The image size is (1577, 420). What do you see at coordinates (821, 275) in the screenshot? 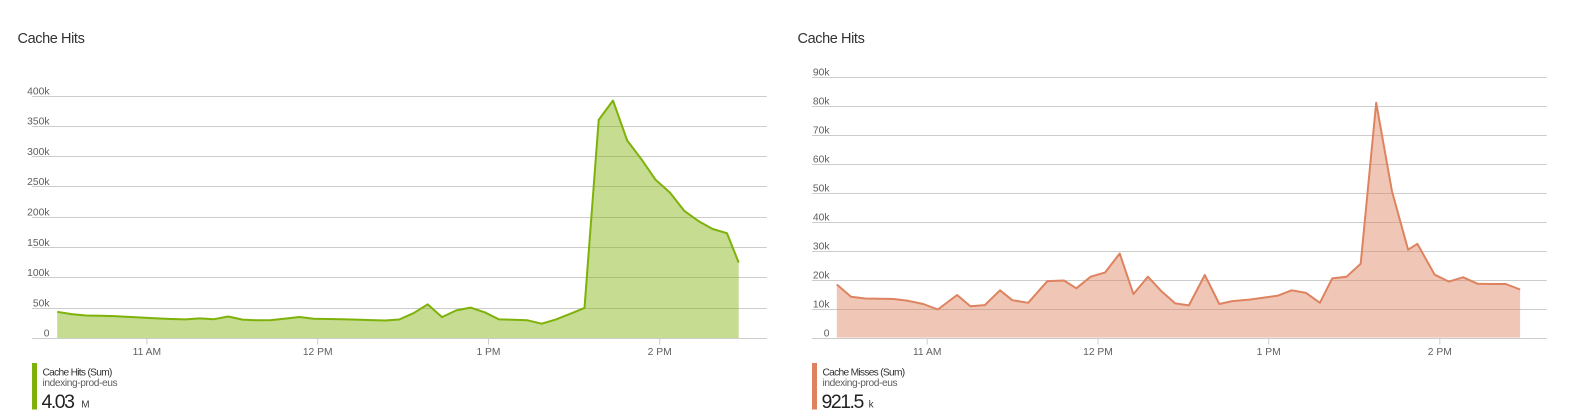
I see `svg-text: 20k` at bounding box center [821, 275].